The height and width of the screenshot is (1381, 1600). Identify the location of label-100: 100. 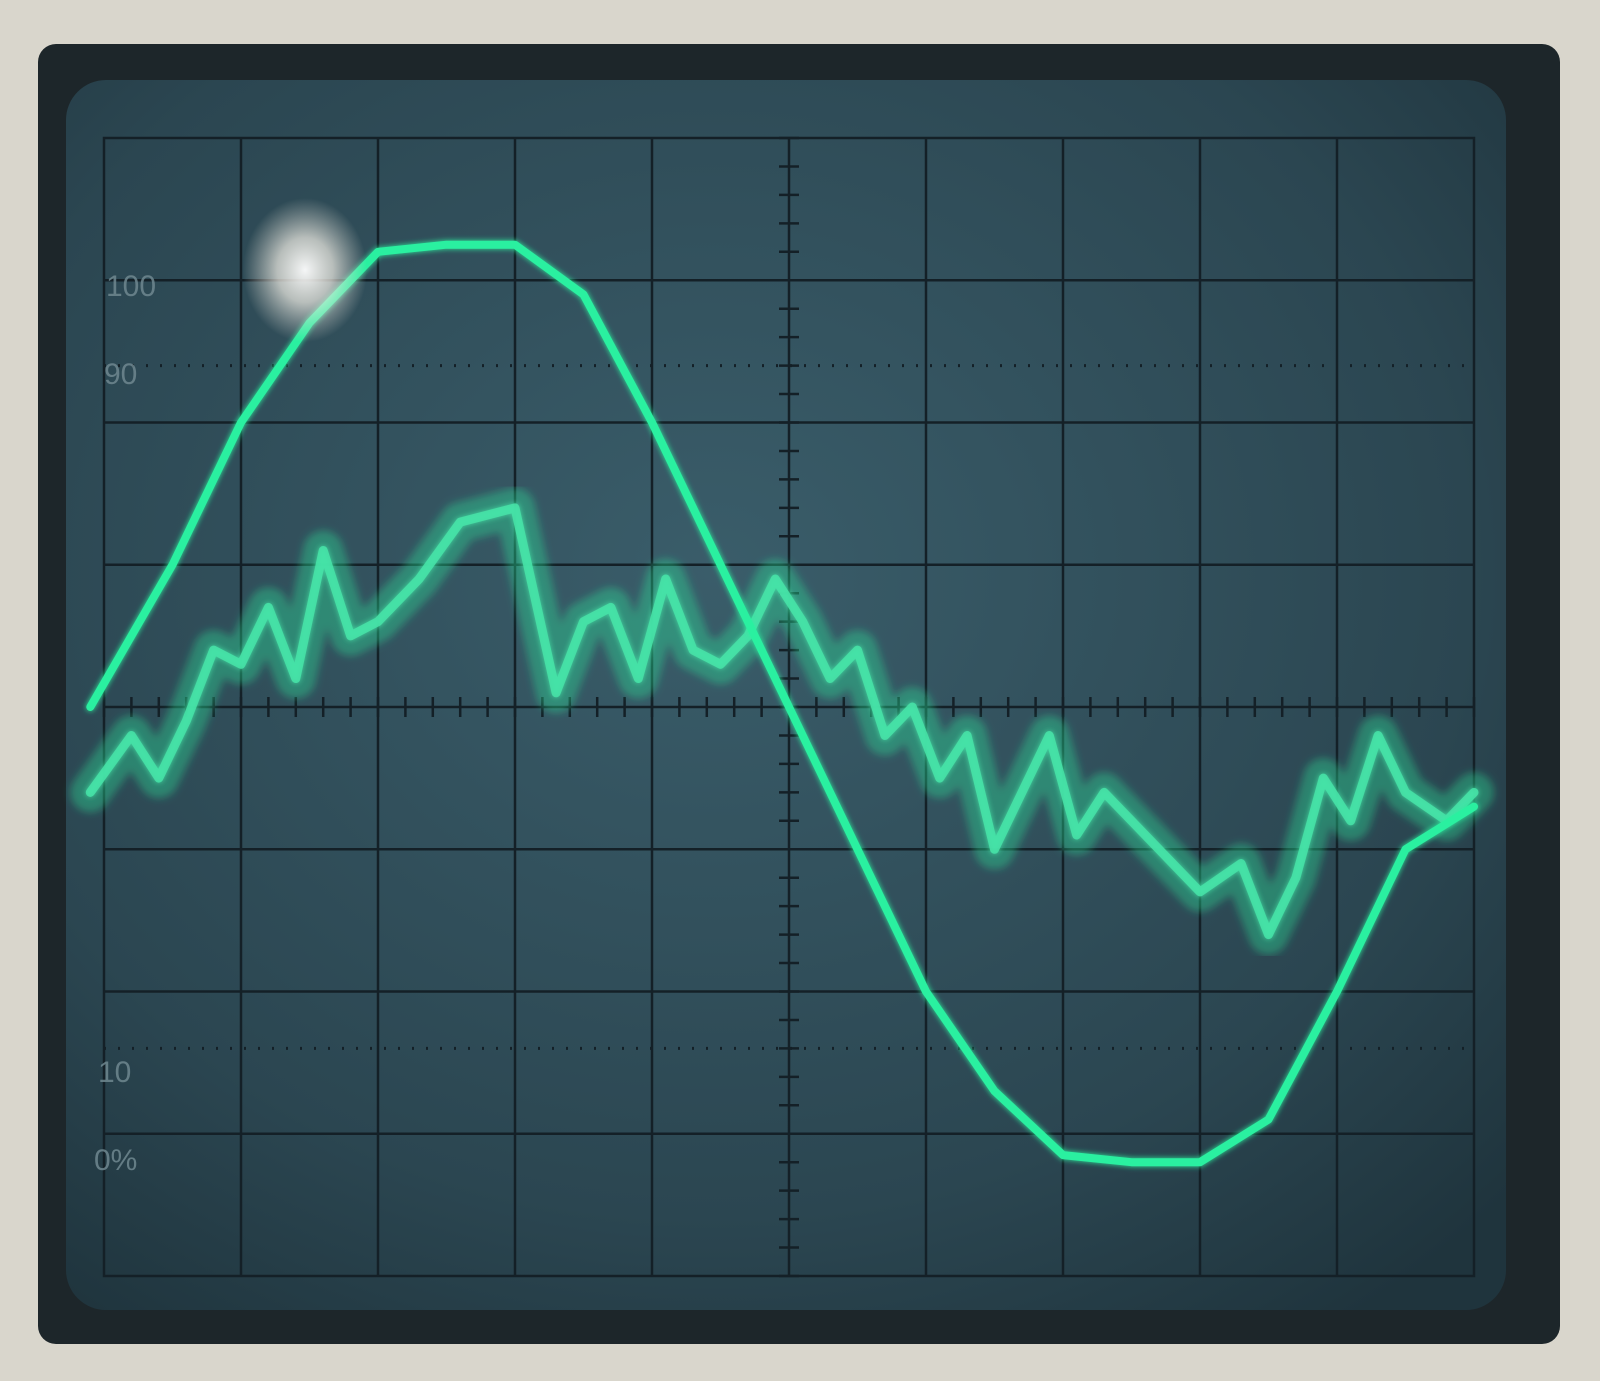
(131, 286).